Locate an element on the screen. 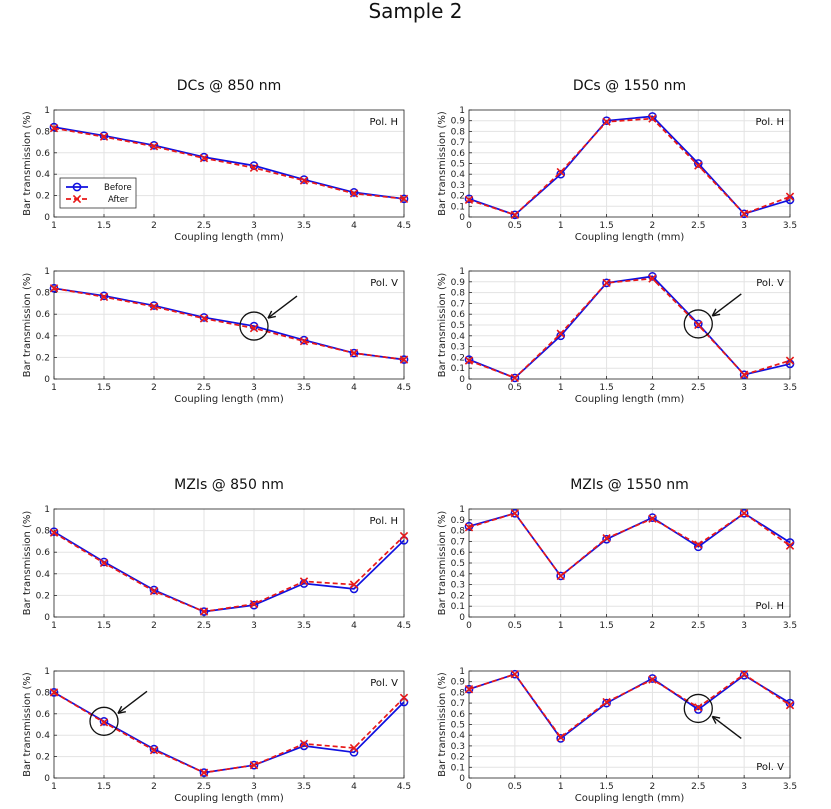 This screenshot has height=809, width=831. chart-title: DCs @ 850 nm is located at coordinates (229, 86).